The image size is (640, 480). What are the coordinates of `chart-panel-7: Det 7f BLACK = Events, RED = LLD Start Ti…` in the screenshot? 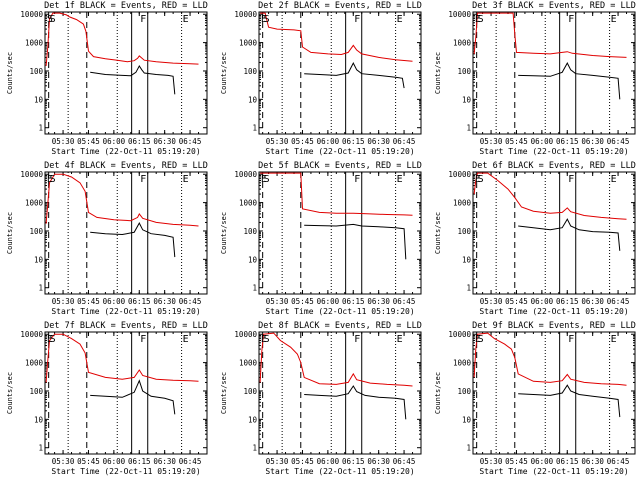 It's located at (107, 398).